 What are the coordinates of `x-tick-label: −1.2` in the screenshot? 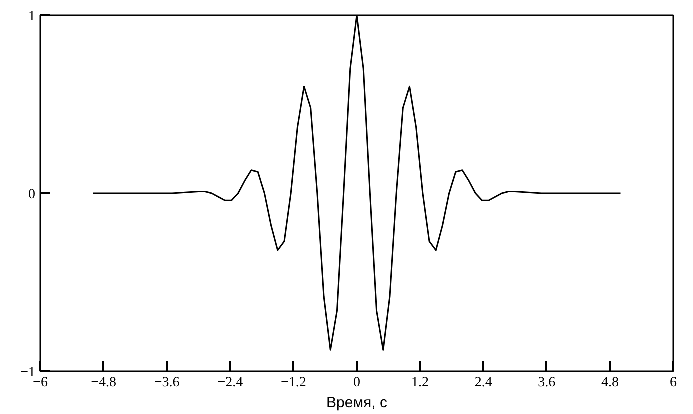 It's located at (293, 383).